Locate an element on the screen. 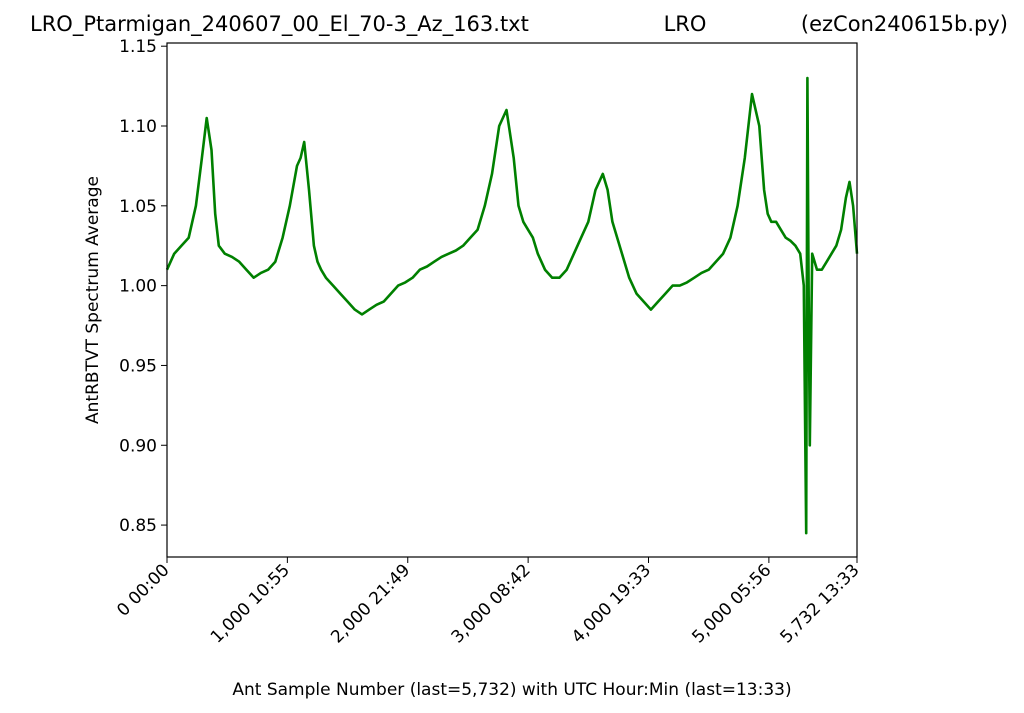  y-axis-label: AntRBTVT Spectrum Average is located at coordinates (93, 300).